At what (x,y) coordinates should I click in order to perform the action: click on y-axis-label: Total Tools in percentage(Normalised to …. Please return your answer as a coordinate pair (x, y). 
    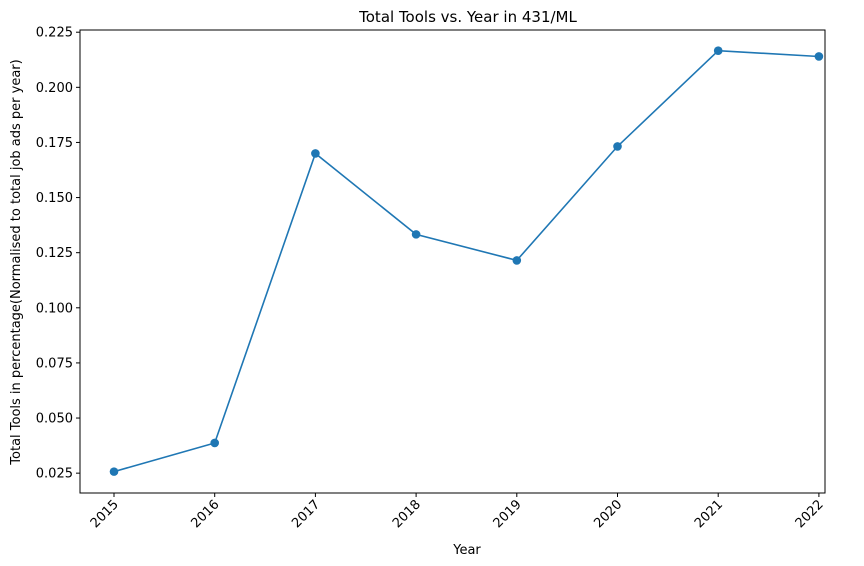
    Looking at the image, I should click on (16, 262).